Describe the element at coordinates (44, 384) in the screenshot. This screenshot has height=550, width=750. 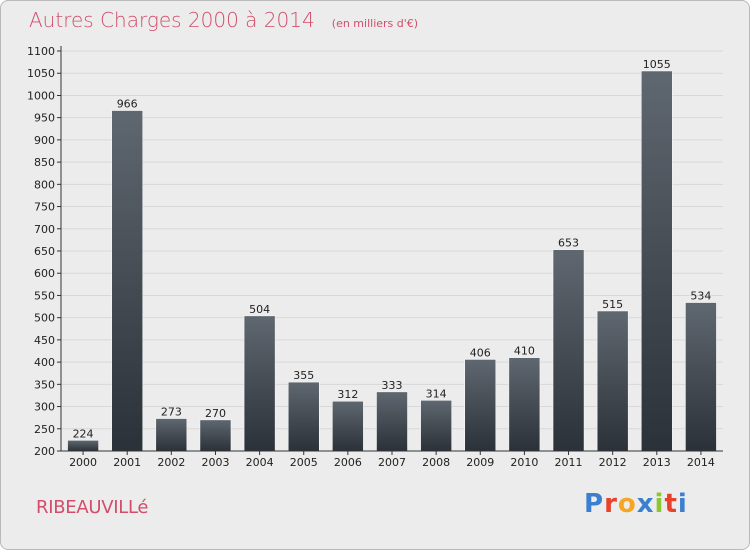
I see `y-tick-label: 350` at that location.